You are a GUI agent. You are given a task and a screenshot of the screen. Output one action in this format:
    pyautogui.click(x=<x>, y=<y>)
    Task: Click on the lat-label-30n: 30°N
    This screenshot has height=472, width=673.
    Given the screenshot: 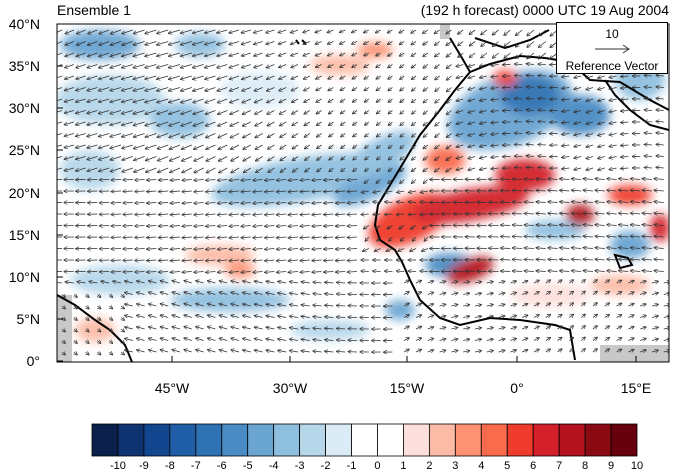 What is the action you would take?
    pyautogui.click(x=21, y=108)
    